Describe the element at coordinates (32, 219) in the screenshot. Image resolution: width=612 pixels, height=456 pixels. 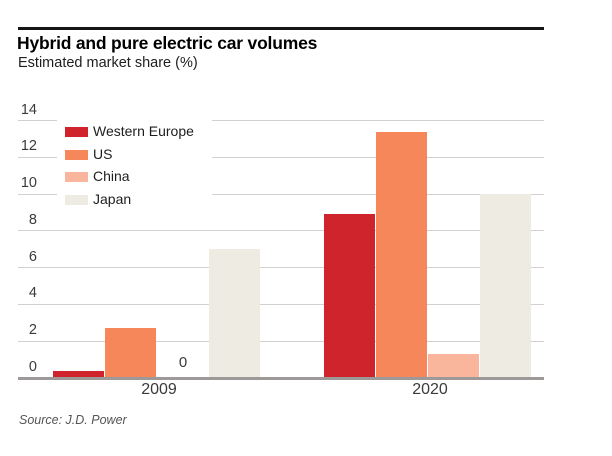
I see `y-axis-label: 8` at that location.